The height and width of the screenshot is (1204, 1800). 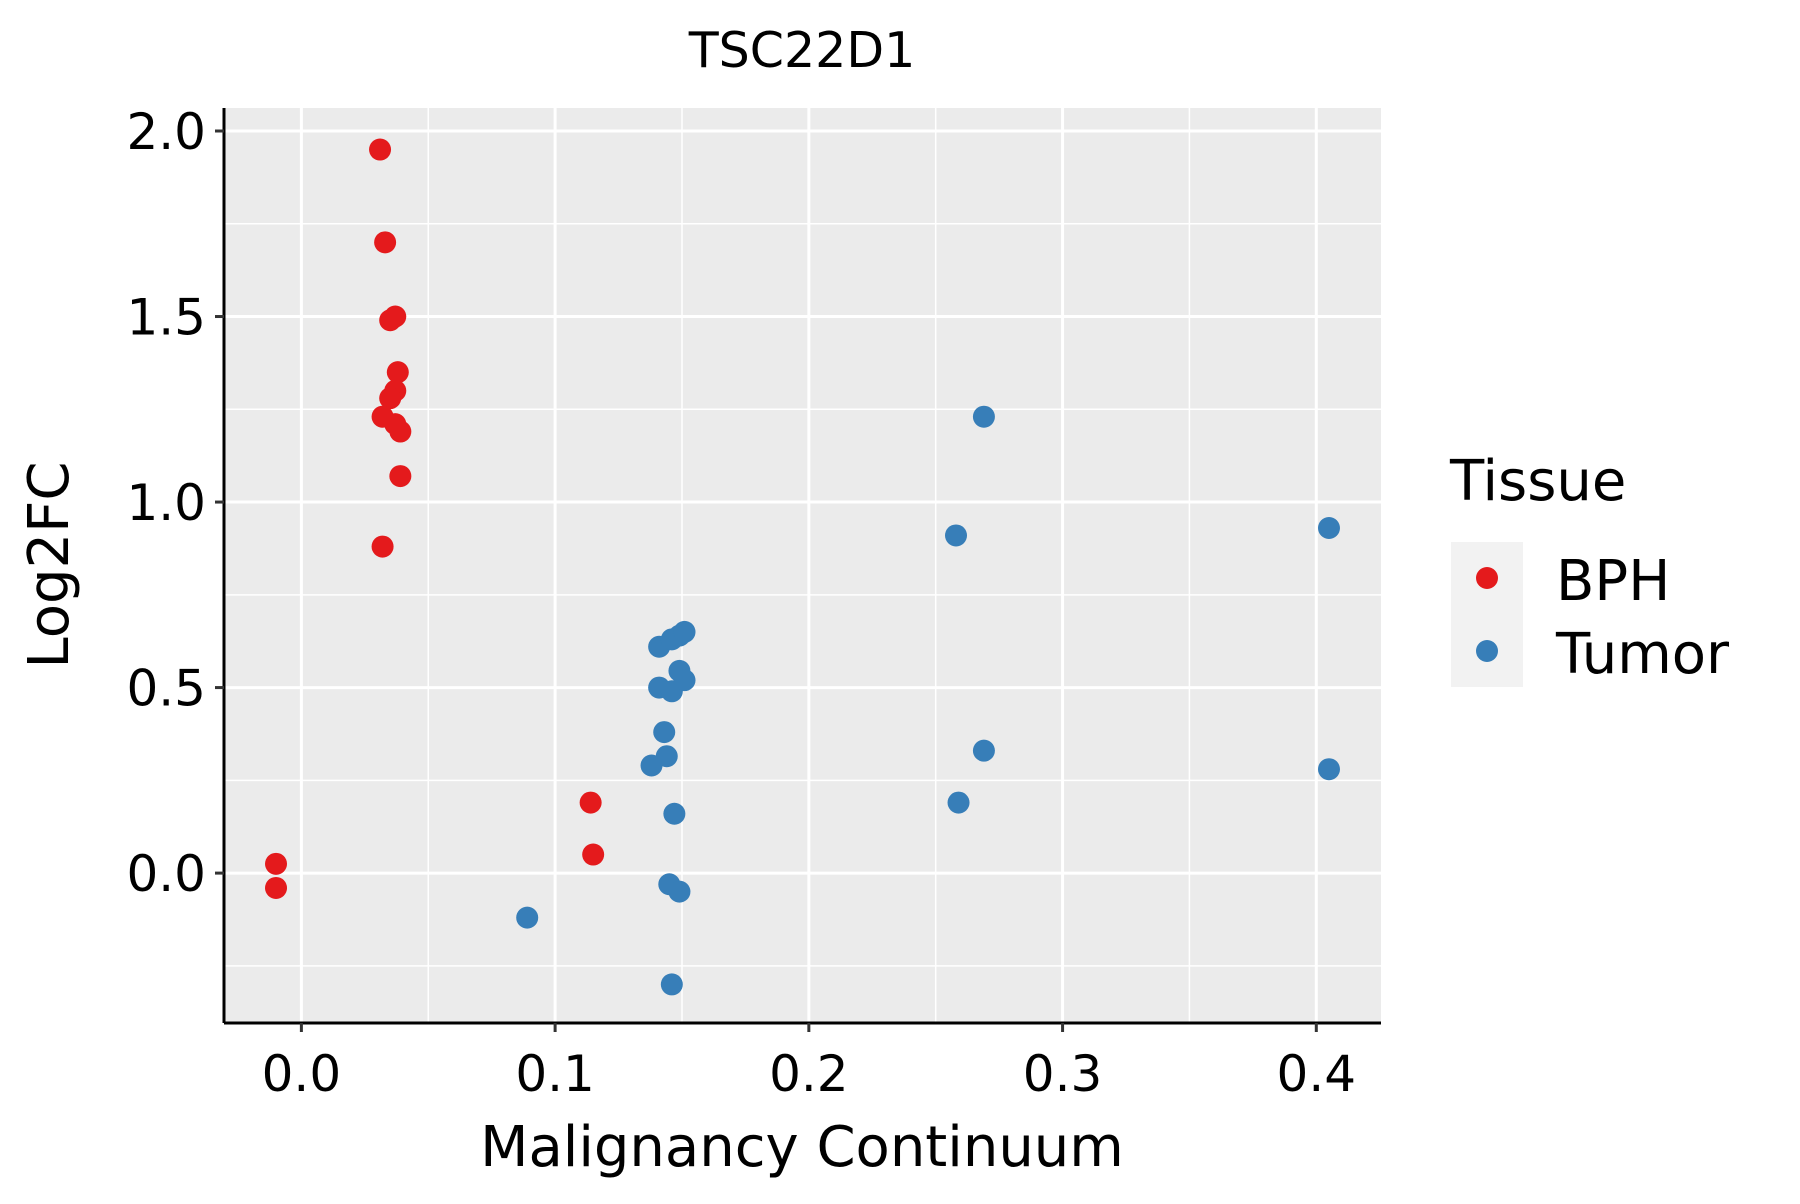 What do you see at coordinates (555, 1074) in the screenshot?
I see `x-tick-label: 0.1` at bounding box center [555, 1074].